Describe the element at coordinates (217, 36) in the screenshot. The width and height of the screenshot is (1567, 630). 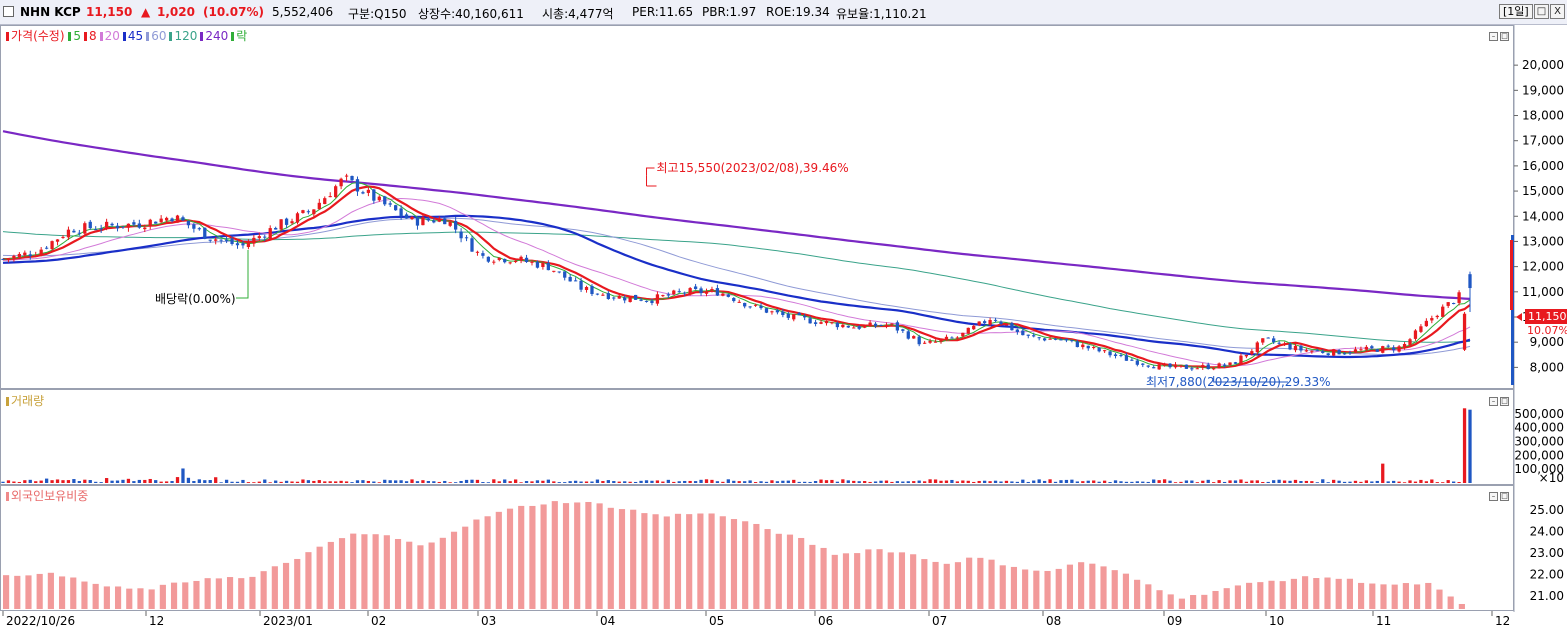
I see `legend-ma-240: 240` at that location.